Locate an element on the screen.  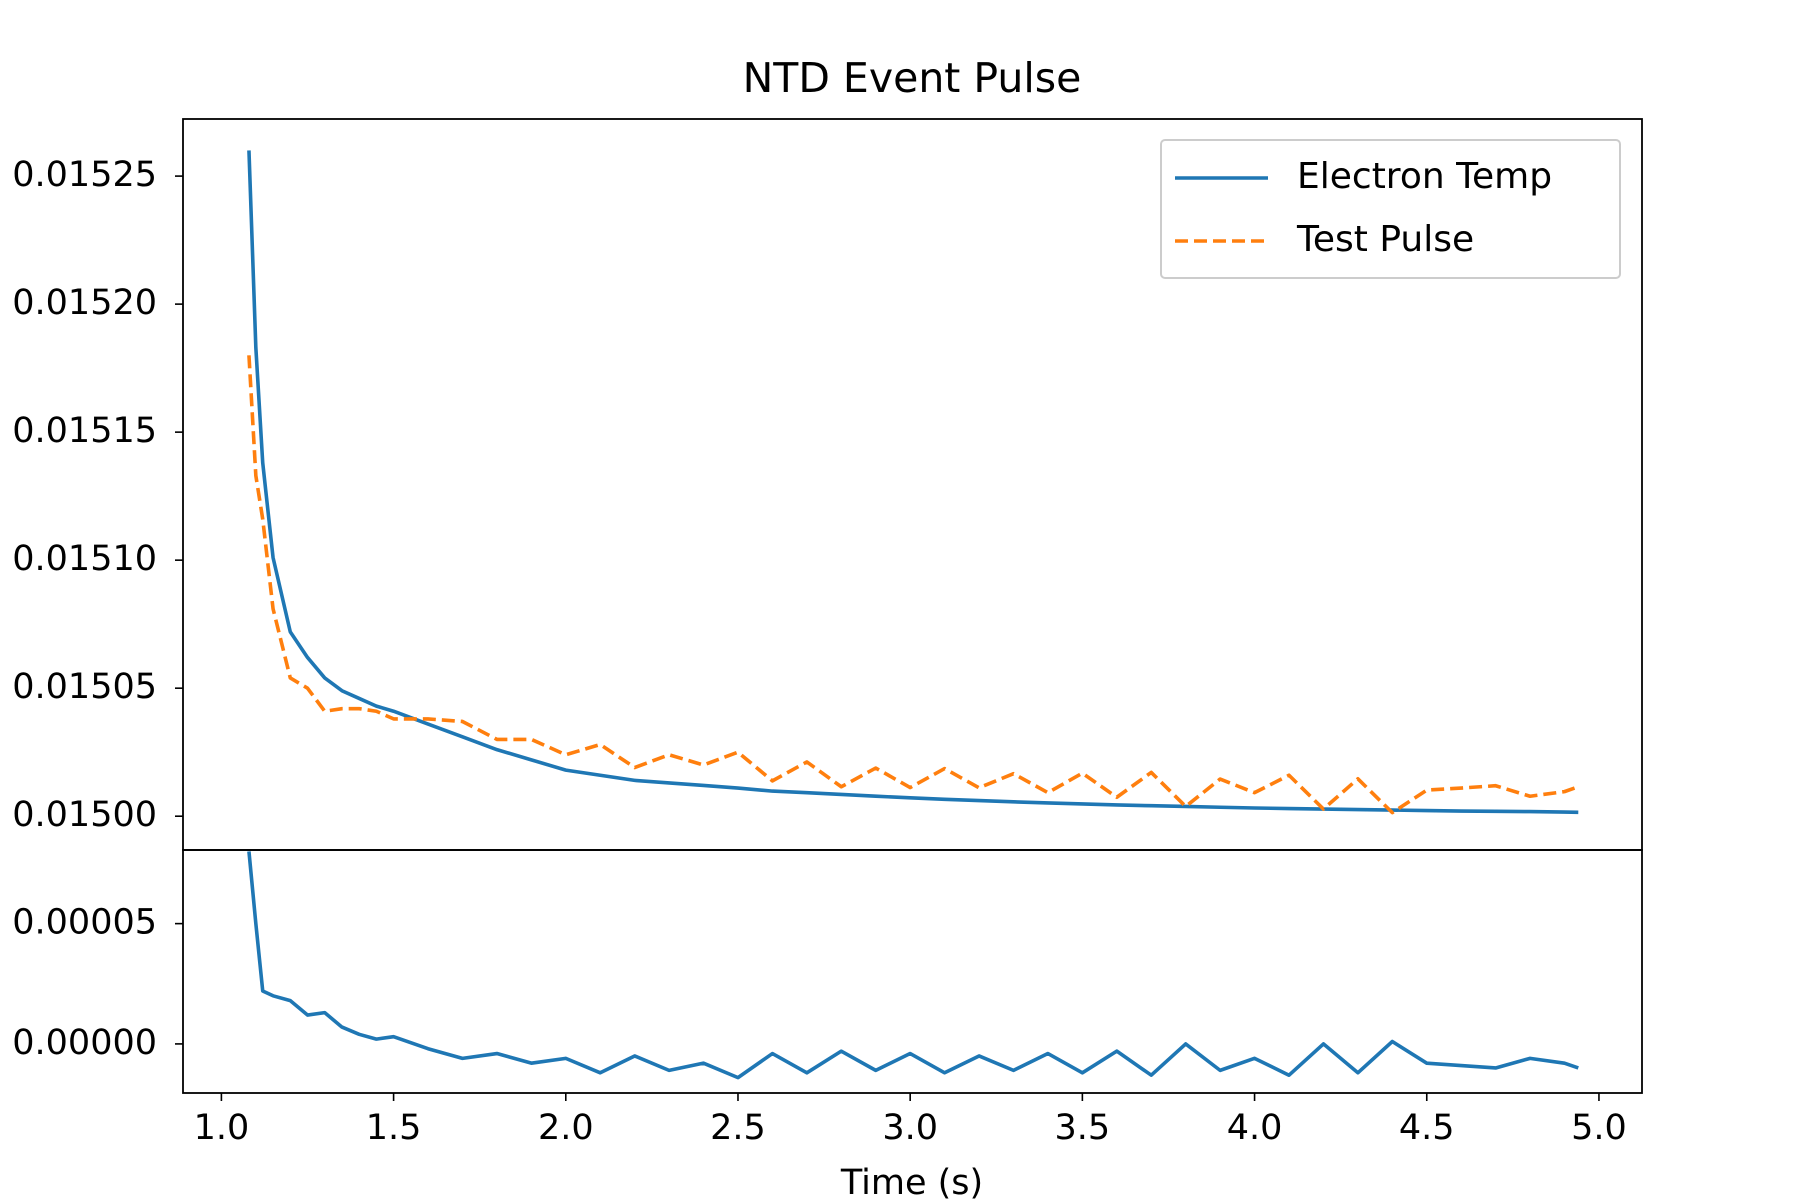
x-tick-label: 3.5 is located at coordinates (1083, 1128).